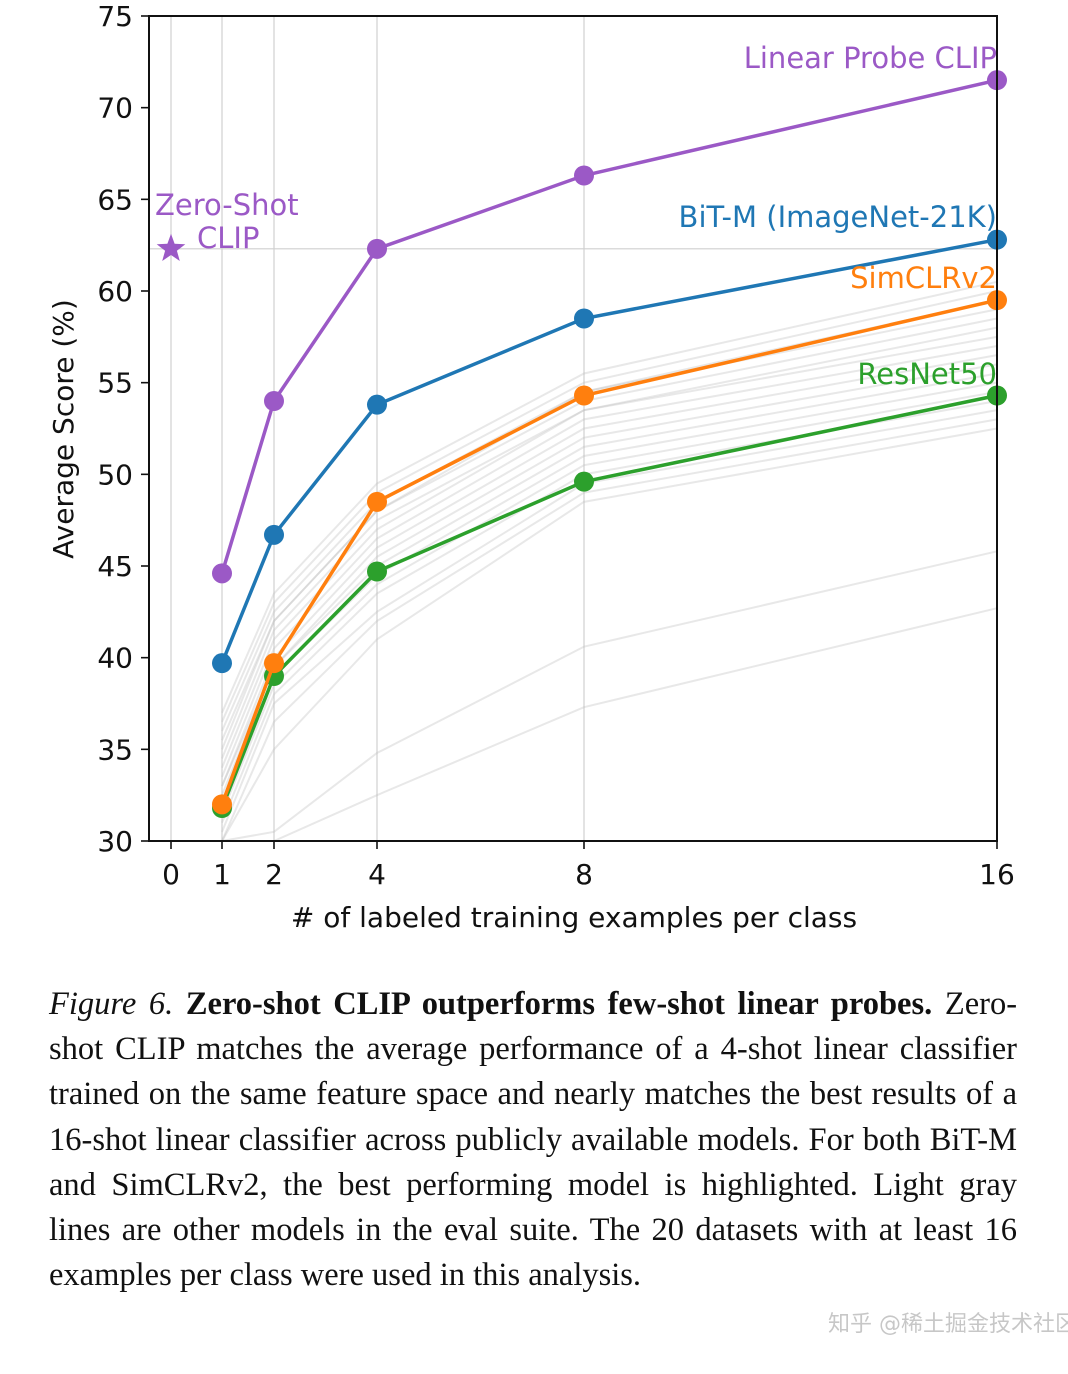 The height and width of the screenshot is (1374, 1068). Describe the element at coordinates (115, 749) in the screenshot. I see `y-tick-label: 35` at that location.